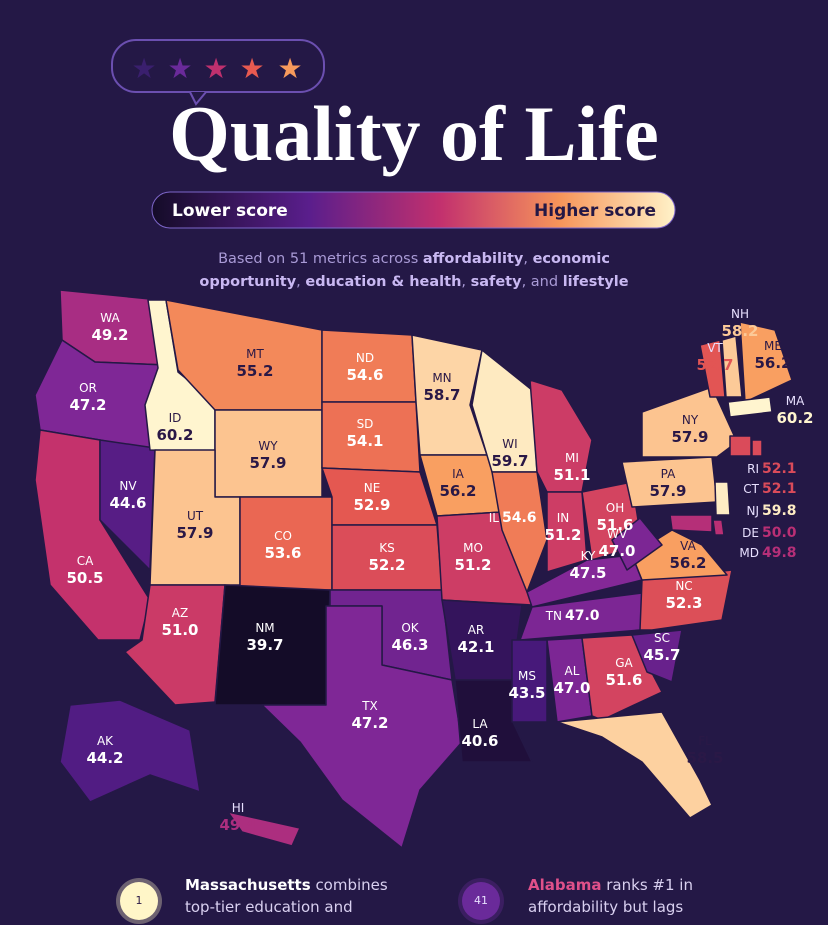 This screenshot has height=925, width=828. What do you see at coordinates (480, 724) in the screenshot?
I see `state-abbr: LA` at bounding box center [480, 724].